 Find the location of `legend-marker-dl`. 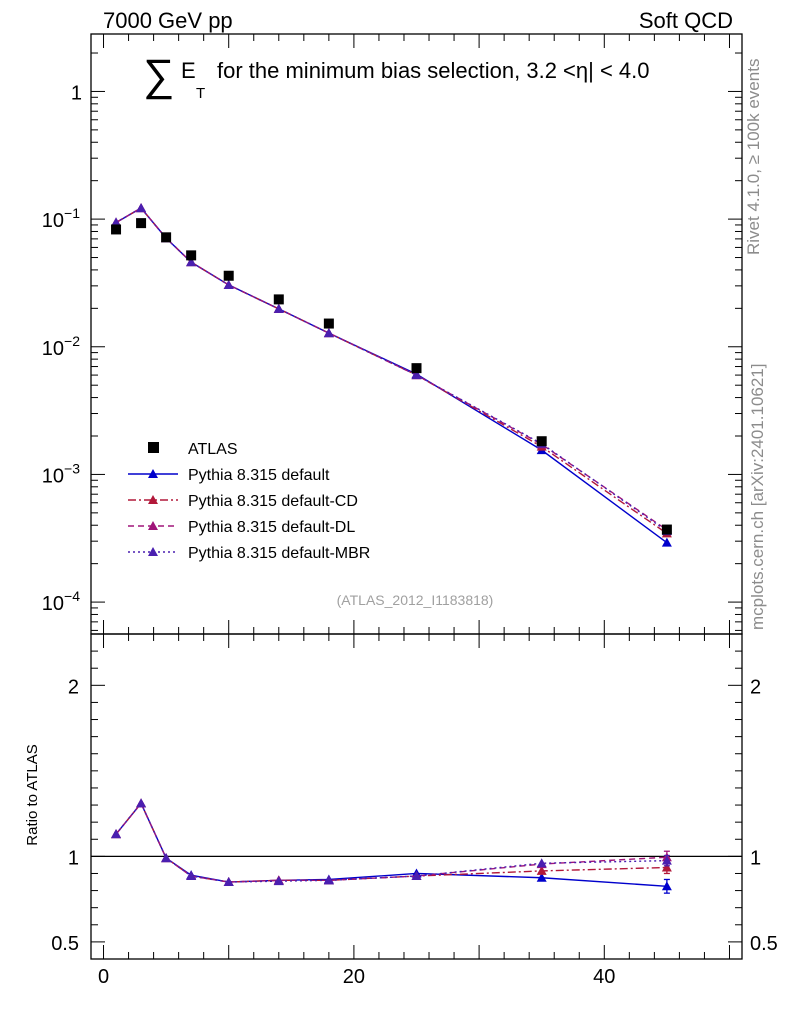

legend-marker-dl is located at coordinates (153, 525).